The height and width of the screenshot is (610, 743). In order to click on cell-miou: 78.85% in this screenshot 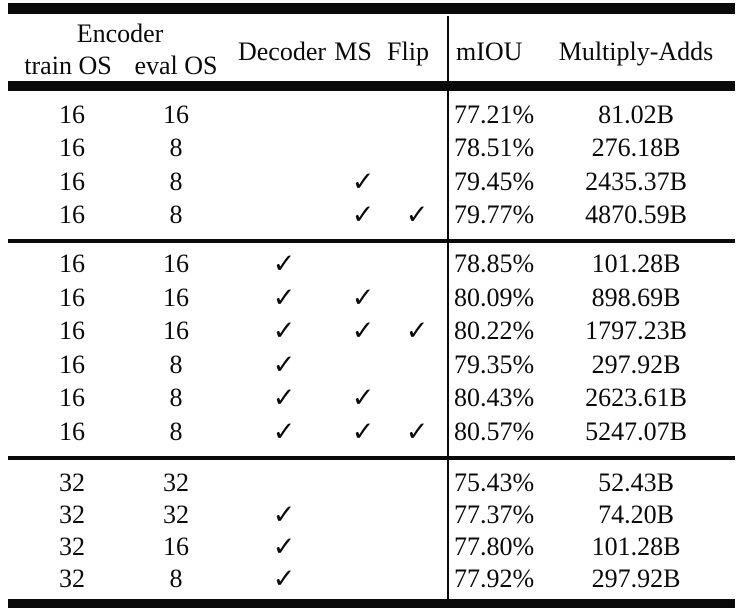, I will do `click(494, 263)`.